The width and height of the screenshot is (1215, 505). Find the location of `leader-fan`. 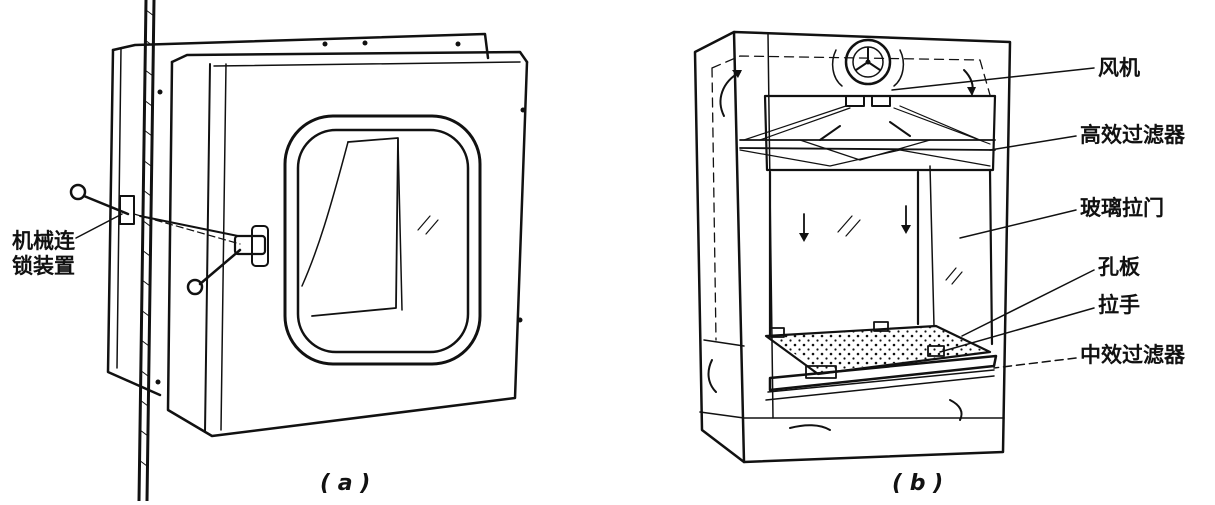

leader-fan is located at coordinates (993, 79).